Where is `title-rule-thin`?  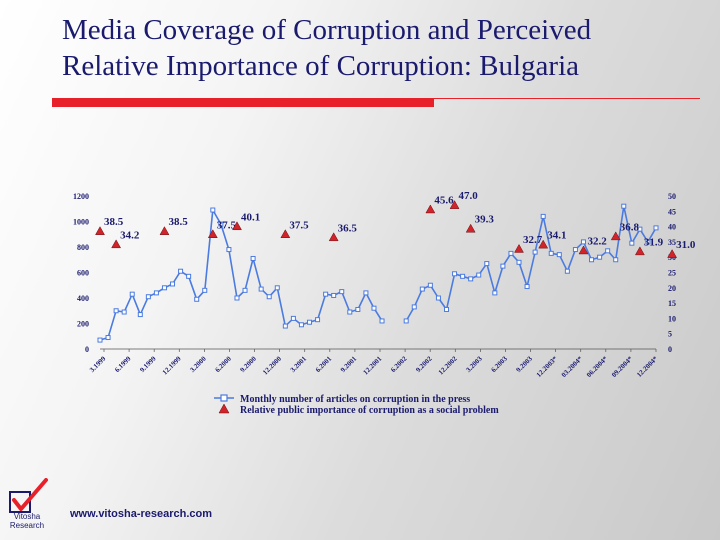 title-rule-thin is located at coordinates (567, 98).